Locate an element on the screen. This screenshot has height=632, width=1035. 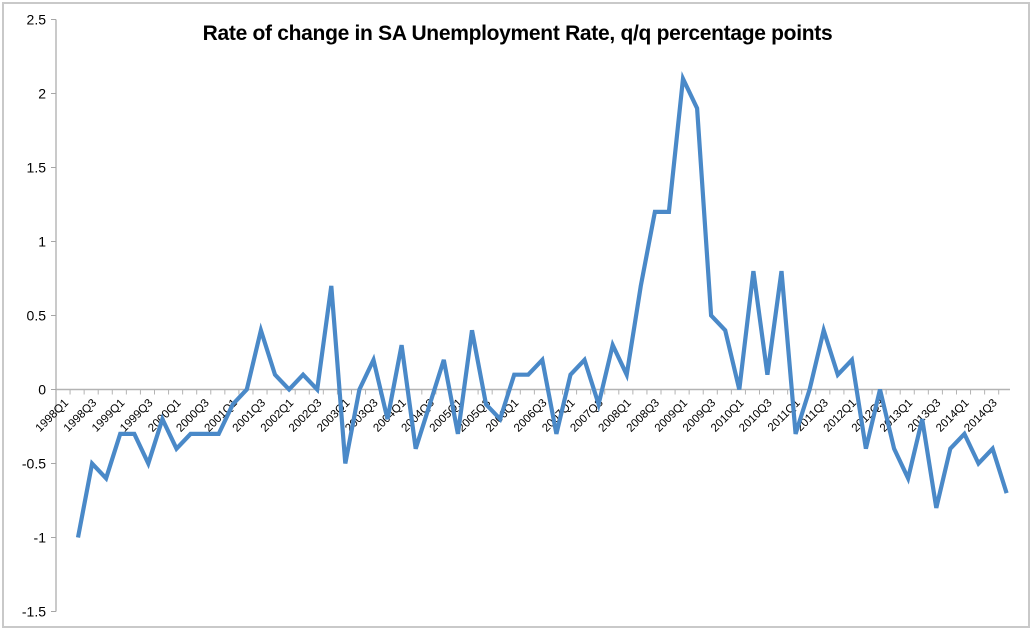
y-tick-label: 0.5 is located at coordinates (37, 316).